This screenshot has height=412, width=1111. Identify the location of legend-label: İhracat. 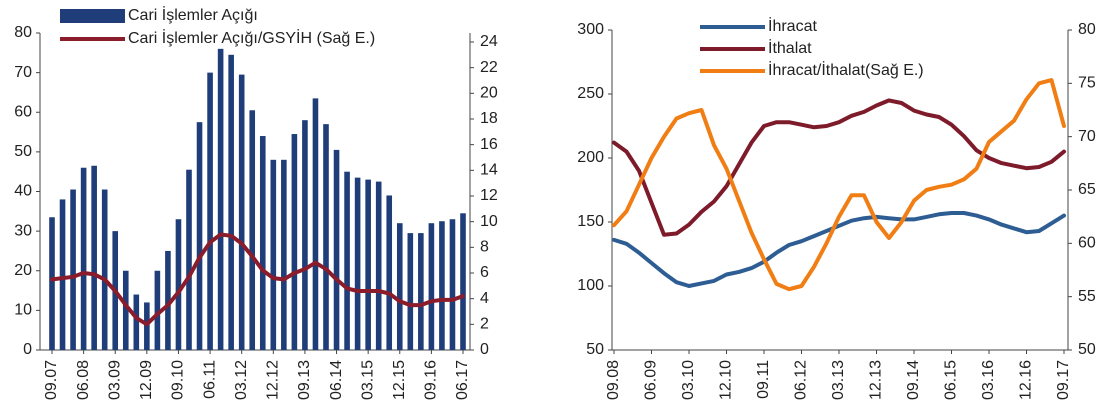
(792, 25).